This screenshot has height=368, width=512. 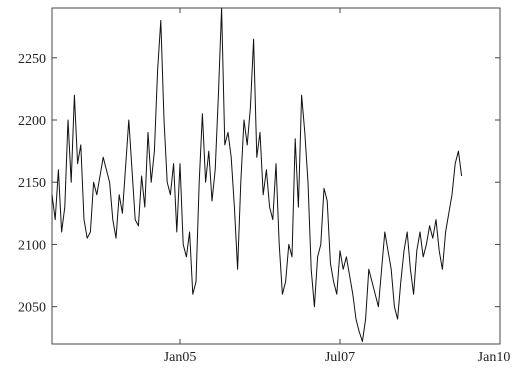 What do you see at coordinates (340, 357) in the screenshot?
I see `x-tick-label: Jul07` at bounding box center [340, 357].